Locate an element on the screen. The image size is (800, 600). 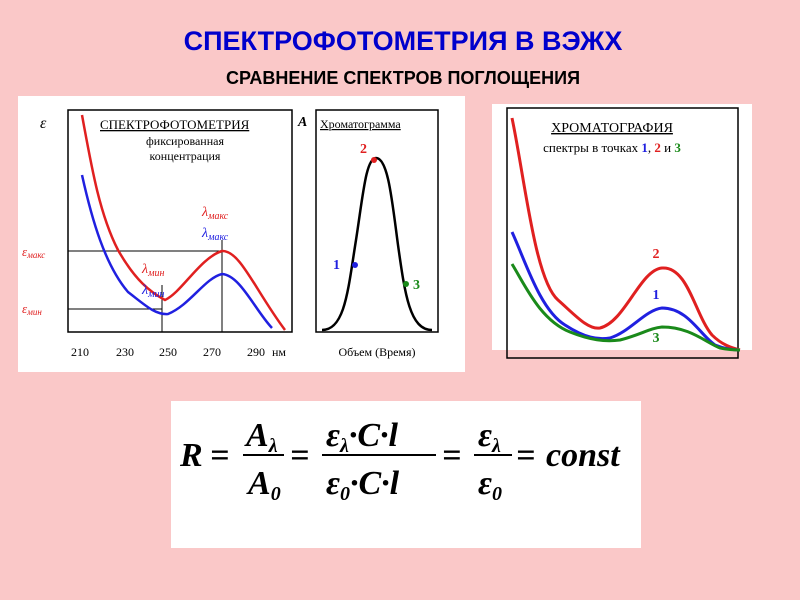
x-tick-label: 230 is located at coordinates (125, 352).